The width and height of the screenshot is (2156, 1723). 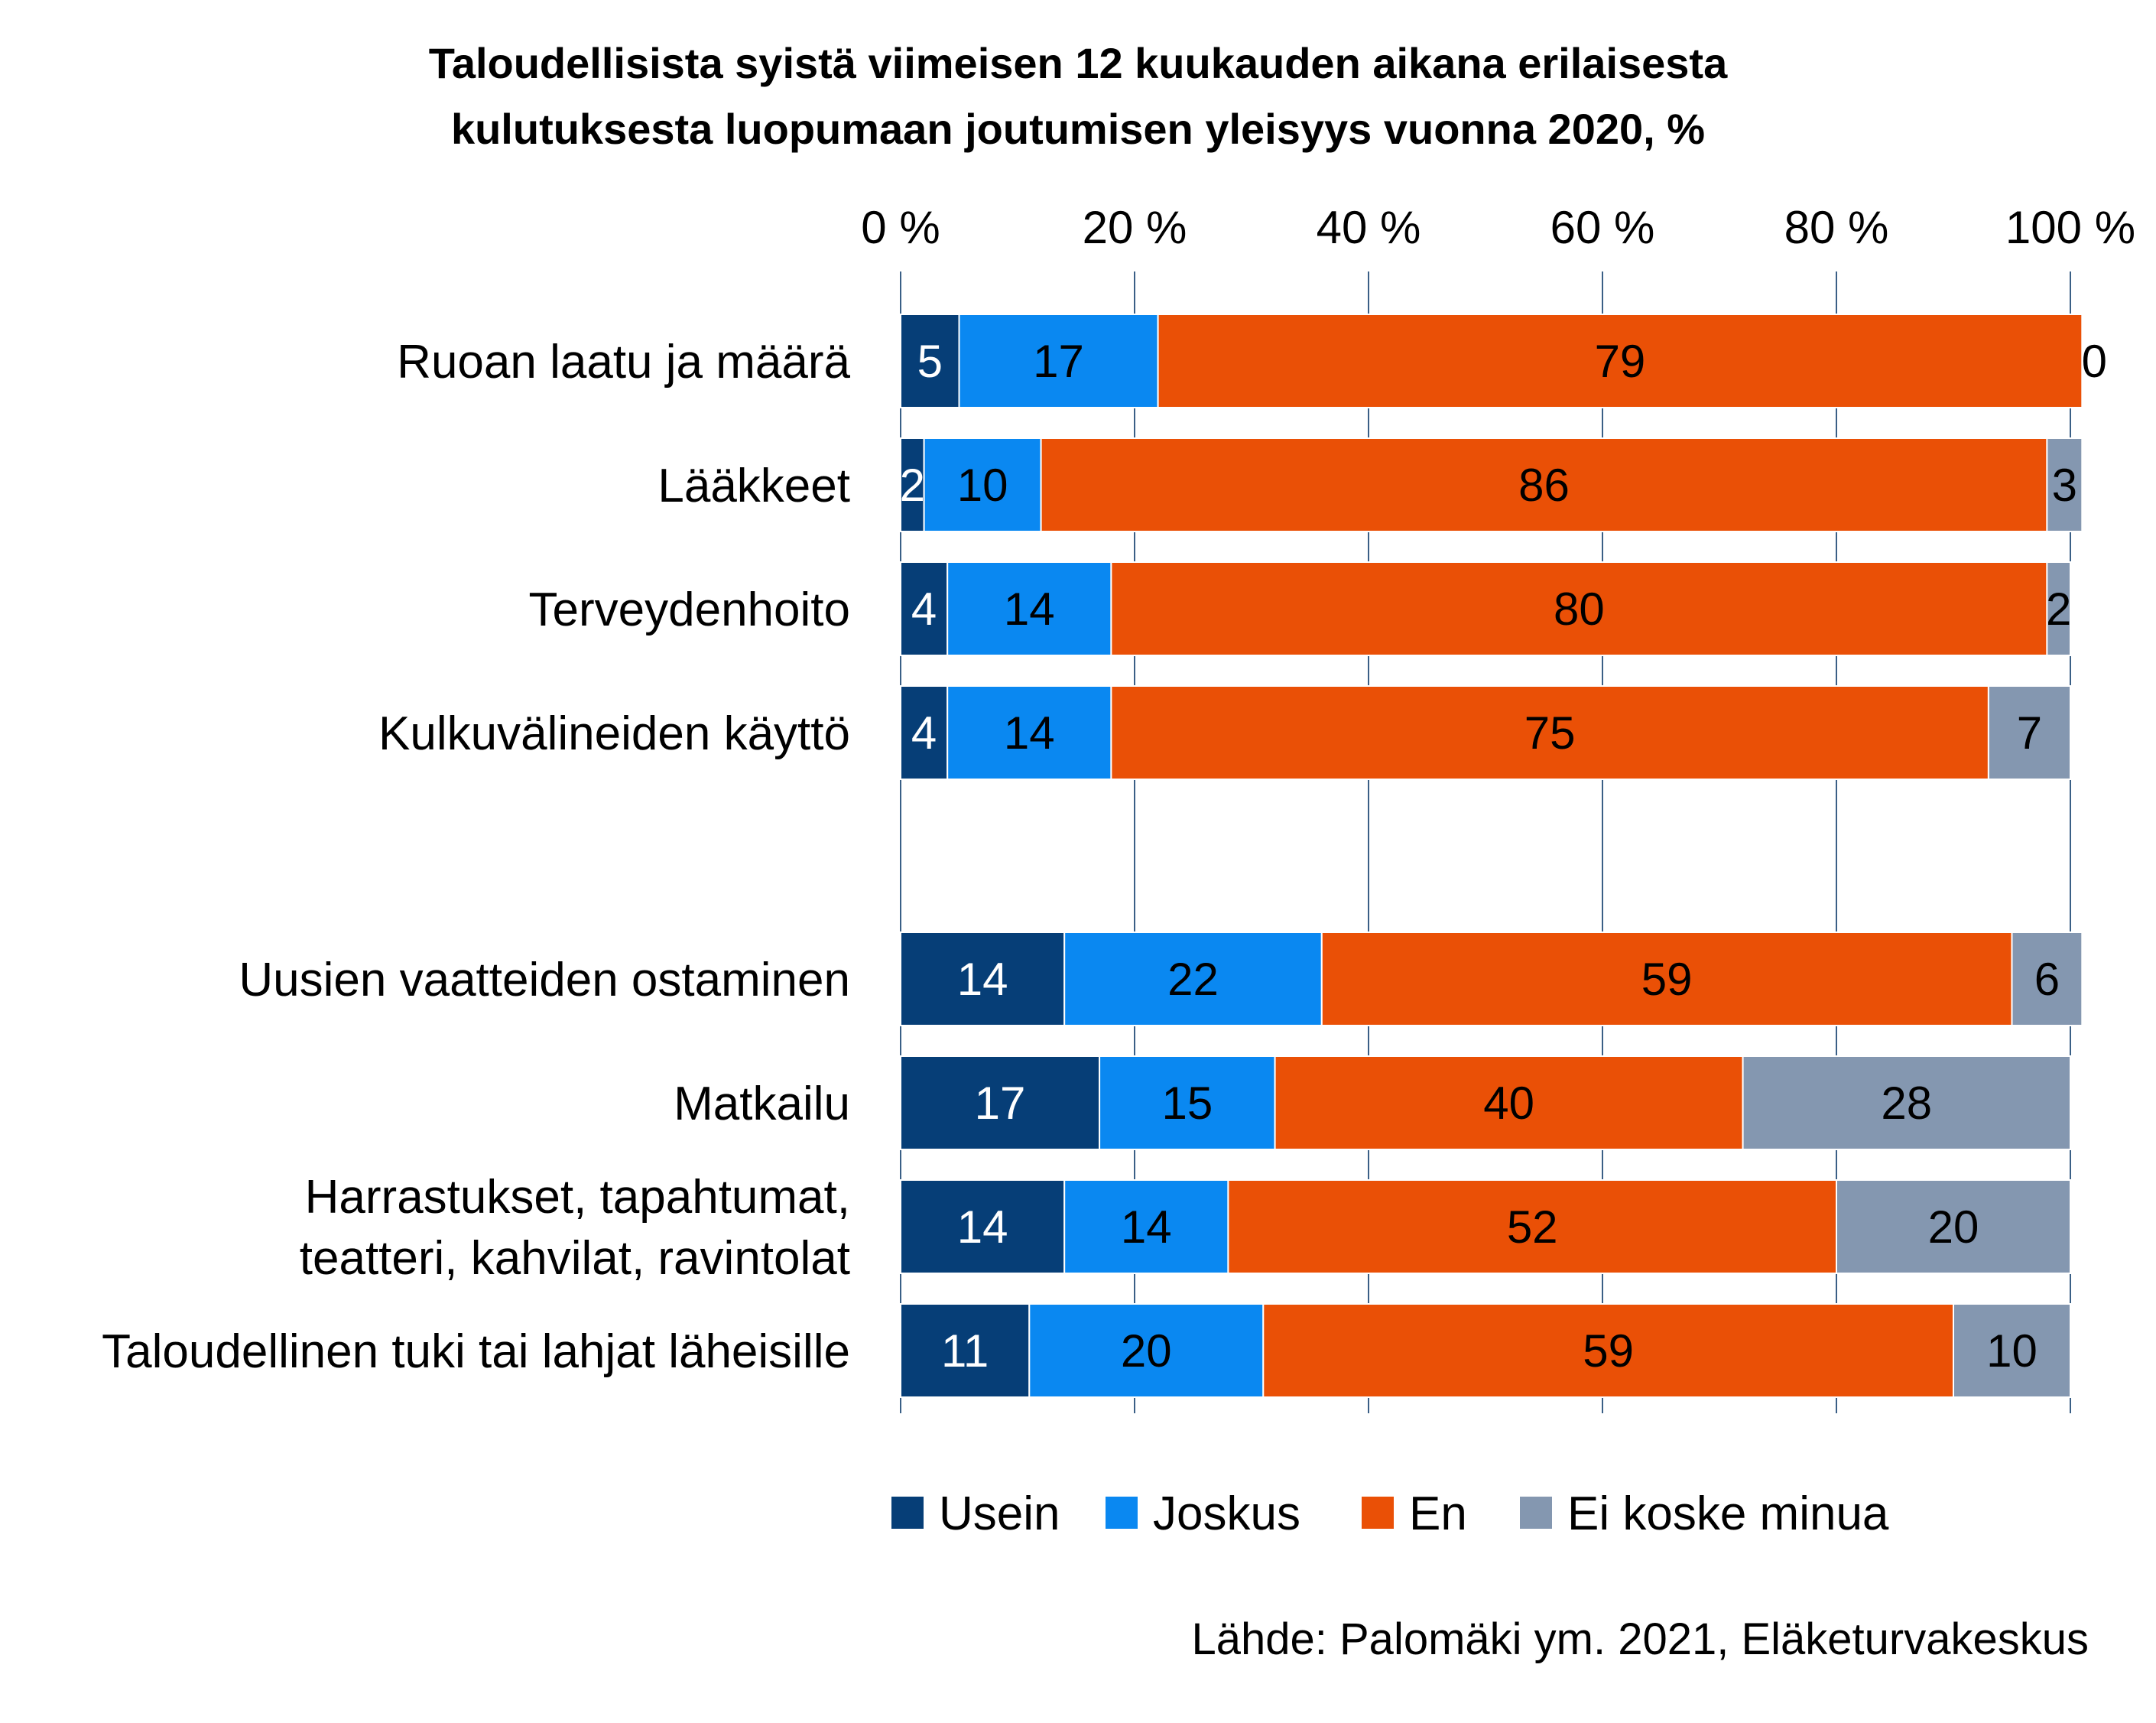 I want to click on category-label: Terveydenhoito, so click(x=690, y=610).